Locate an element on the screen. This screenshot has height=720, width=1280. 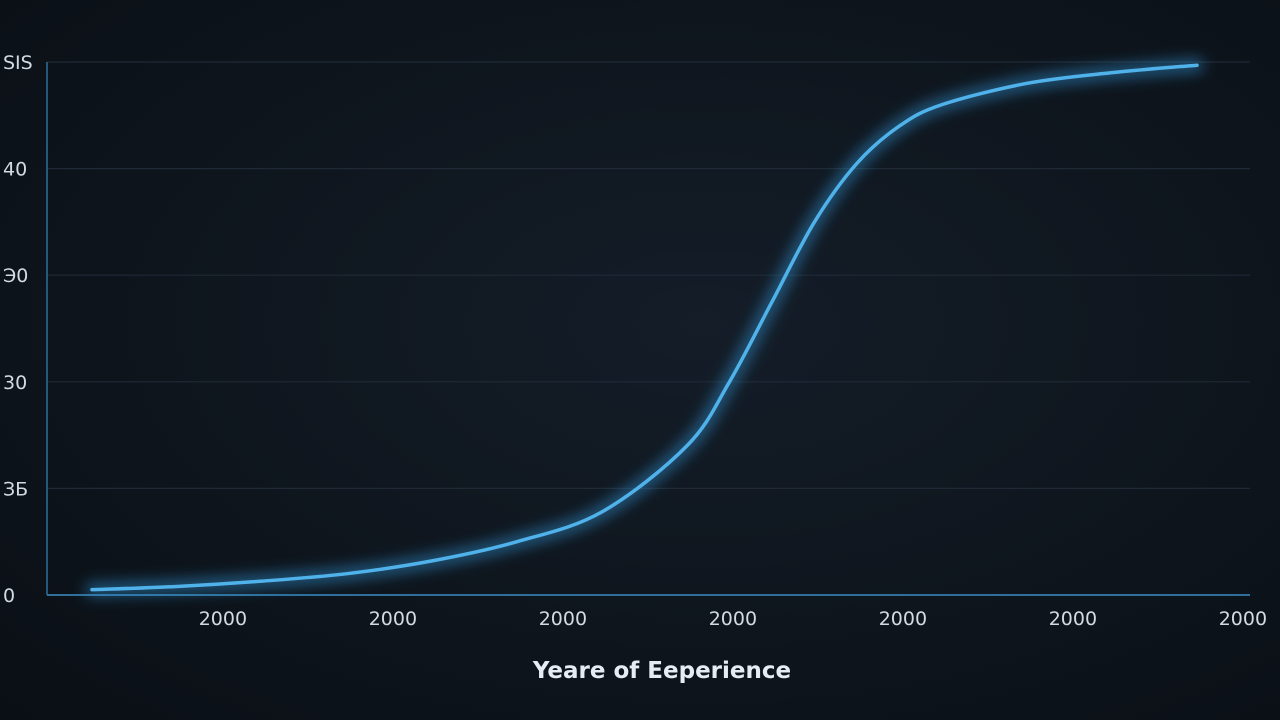
y-tick-label: ЗБ is located at coordinates (15, 489).